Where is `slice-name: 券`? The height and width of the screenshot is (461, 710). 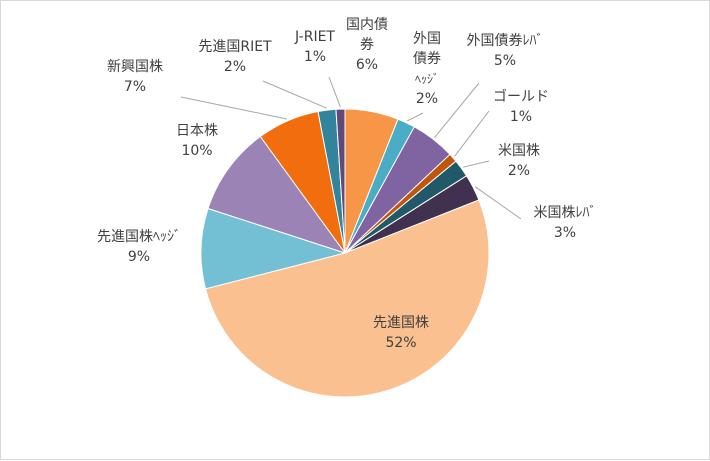 slice-name: 券 is located at coordinates (367, 45).